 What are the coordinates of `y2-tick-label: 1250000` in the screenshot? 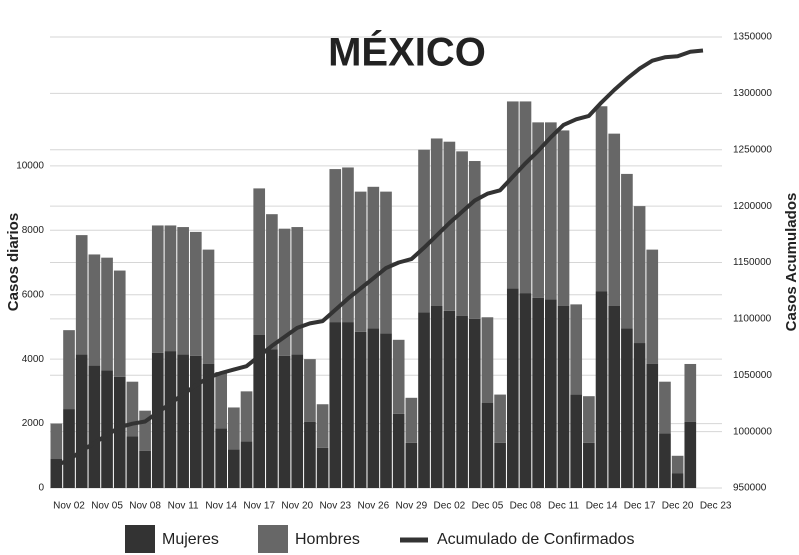 It's located at (752, 149).